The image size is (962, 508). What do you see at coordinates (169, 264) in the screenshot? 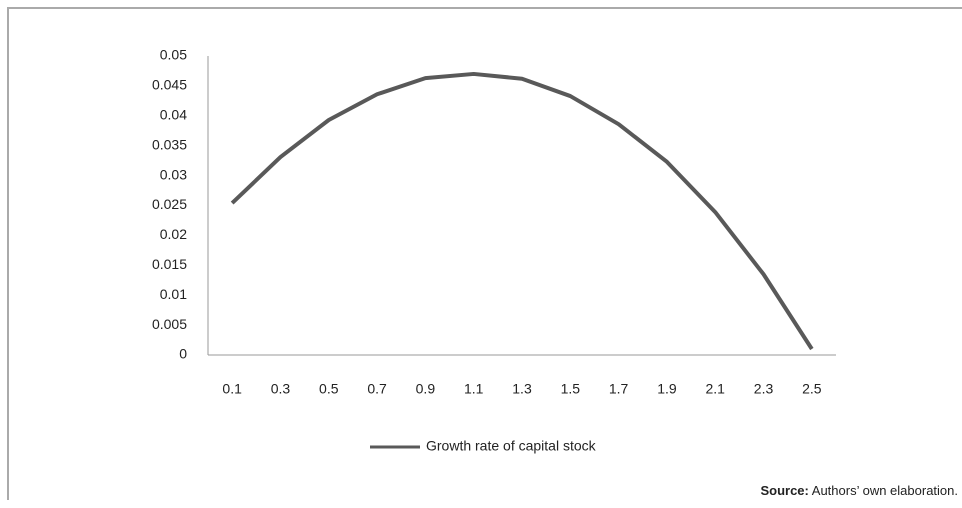
I see `y-tick-label: 0.015` at bounding box center [169, 264].